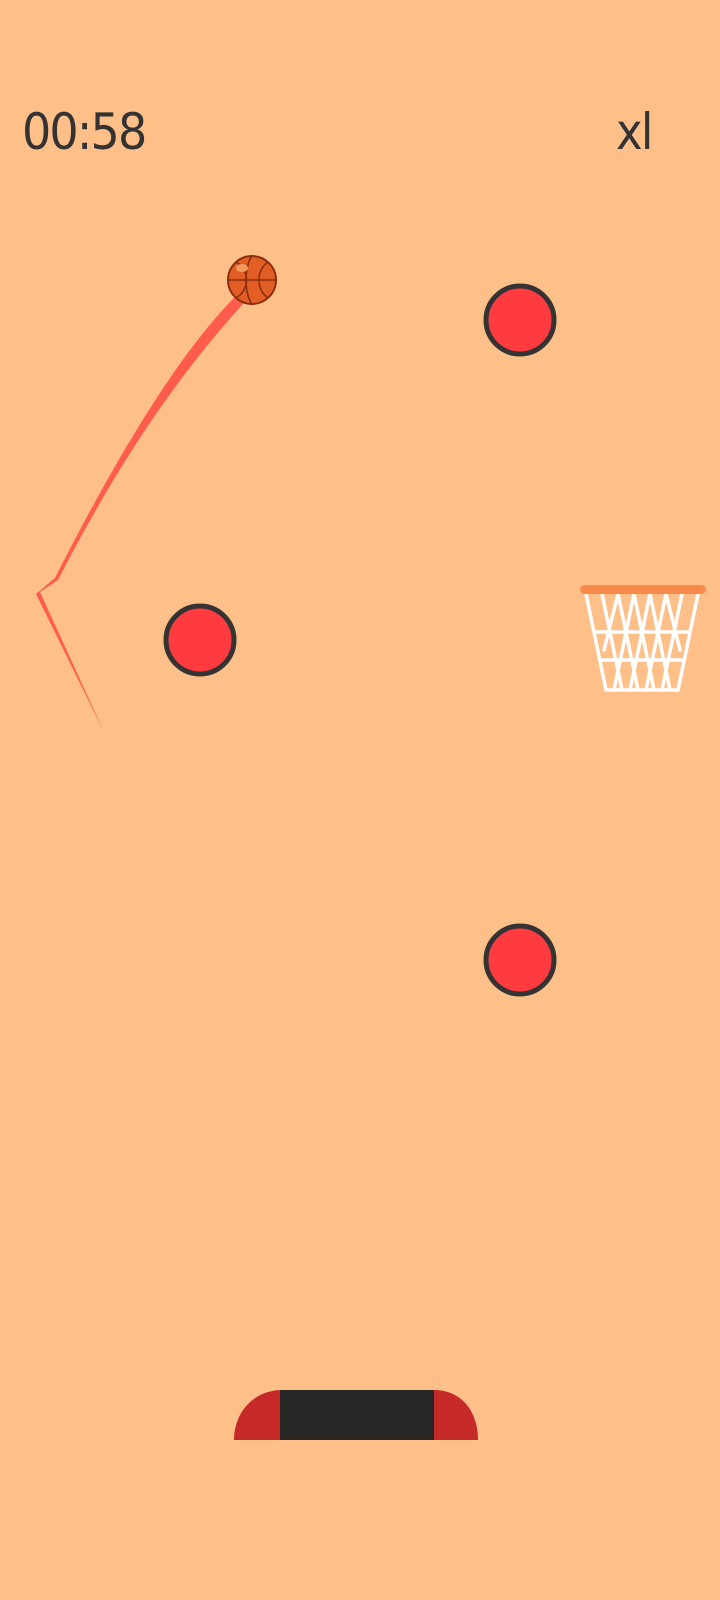 This screenshot has height=1600, width=720. I want to click on score-multiplier: xl, so click(634, 132).